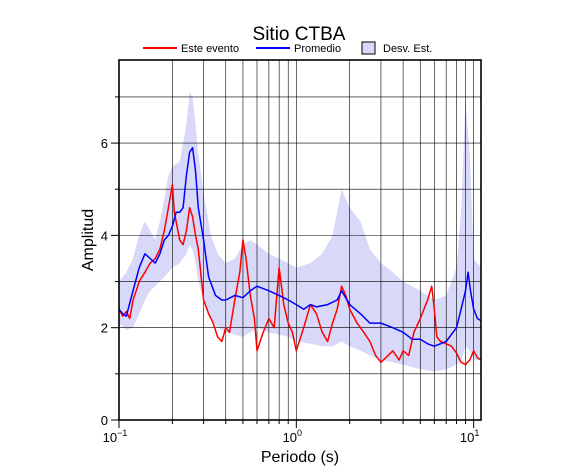 Image resolution: width=586 pixels, height=475 pixels. Describe the element at coordinates (299, 34) in the screenshot. I see `chart-title: Sitio CTBA` at that location.